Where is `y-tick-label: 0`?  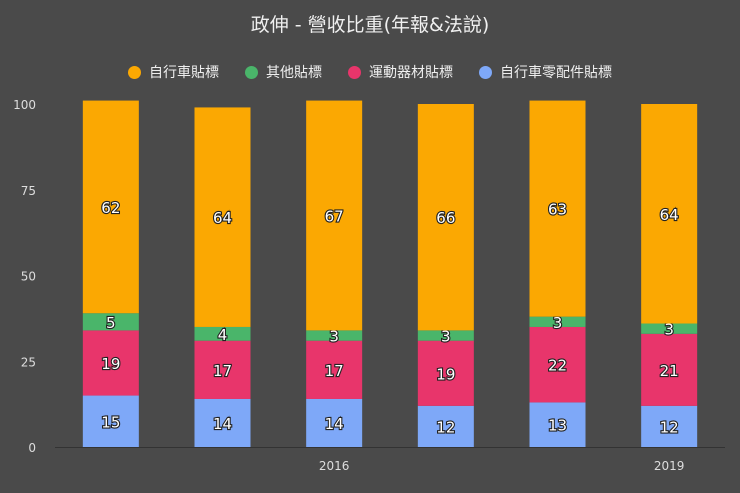
y-tick-label: 0 is located at coordinates (32, 448).